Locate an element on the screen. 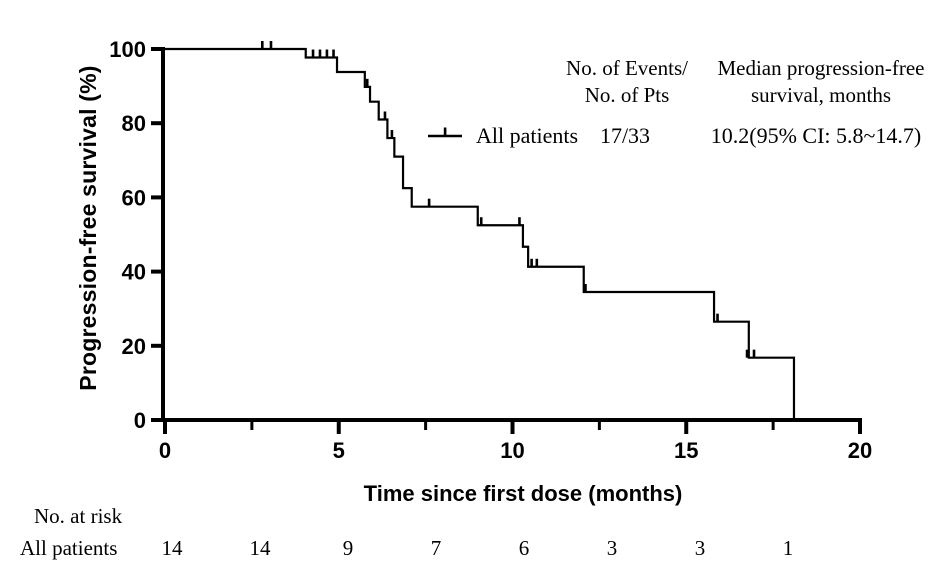 Image resolution: width=931 pixels, height=586 pixels. legend-median-header-line2: survival, months is located at coordinates (821, 95).